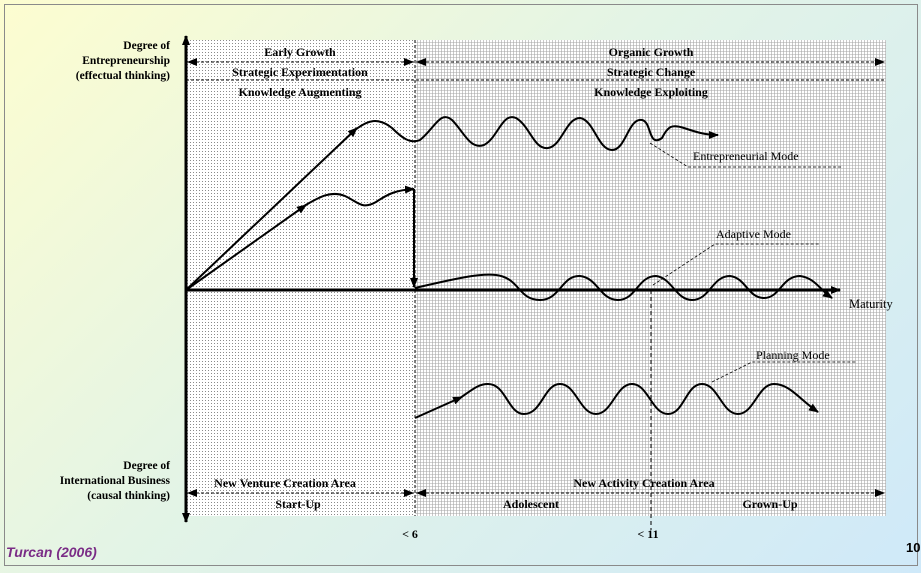 This screenshot has width=921, height=573. Describe the element at coordinates (746, 156) in the screenshot. I see `entrepreneurial-mode-label: Entrepreneurial Mode` at that location.